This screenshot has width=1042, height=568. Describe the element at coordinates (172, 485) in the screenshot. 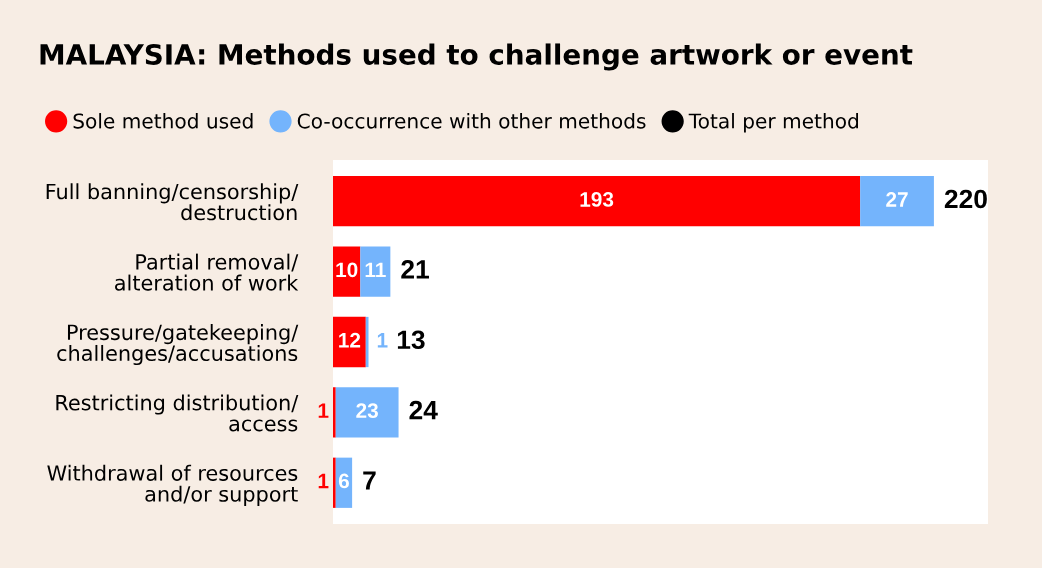

I see `y-tick-label: Withdrawal of resources and/or support` at that location.